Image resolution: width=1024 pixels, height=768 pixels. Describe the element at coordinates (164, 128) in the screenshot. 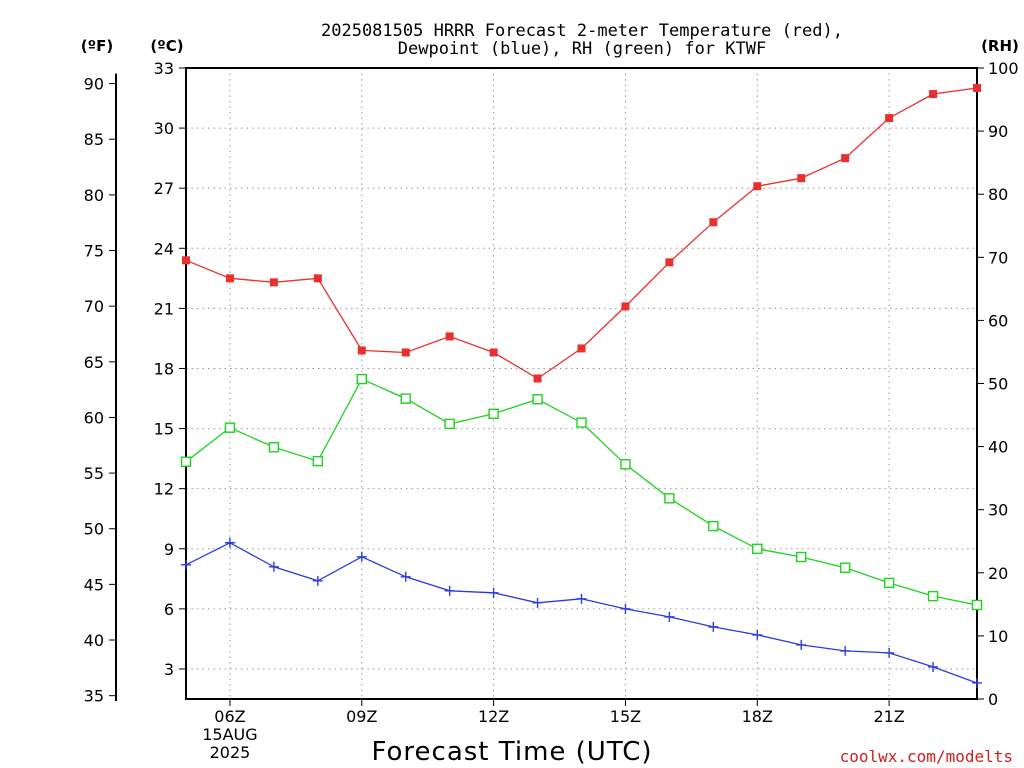

I see `celsius-tick-label: 30` at that location.